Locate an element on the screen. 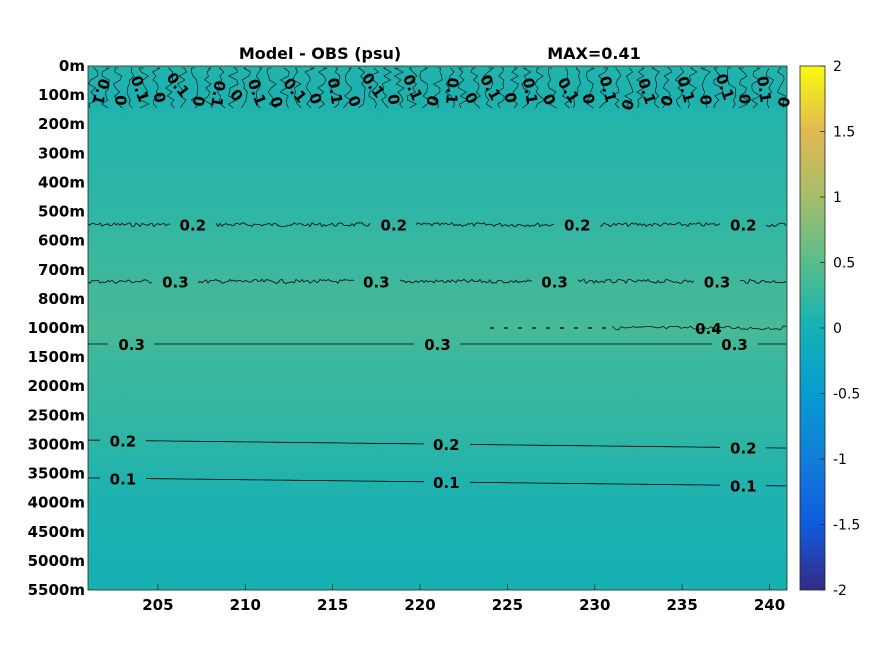 The image size is (875, 656). y-tick-label: 5000m is located at coordinates (56, 561).